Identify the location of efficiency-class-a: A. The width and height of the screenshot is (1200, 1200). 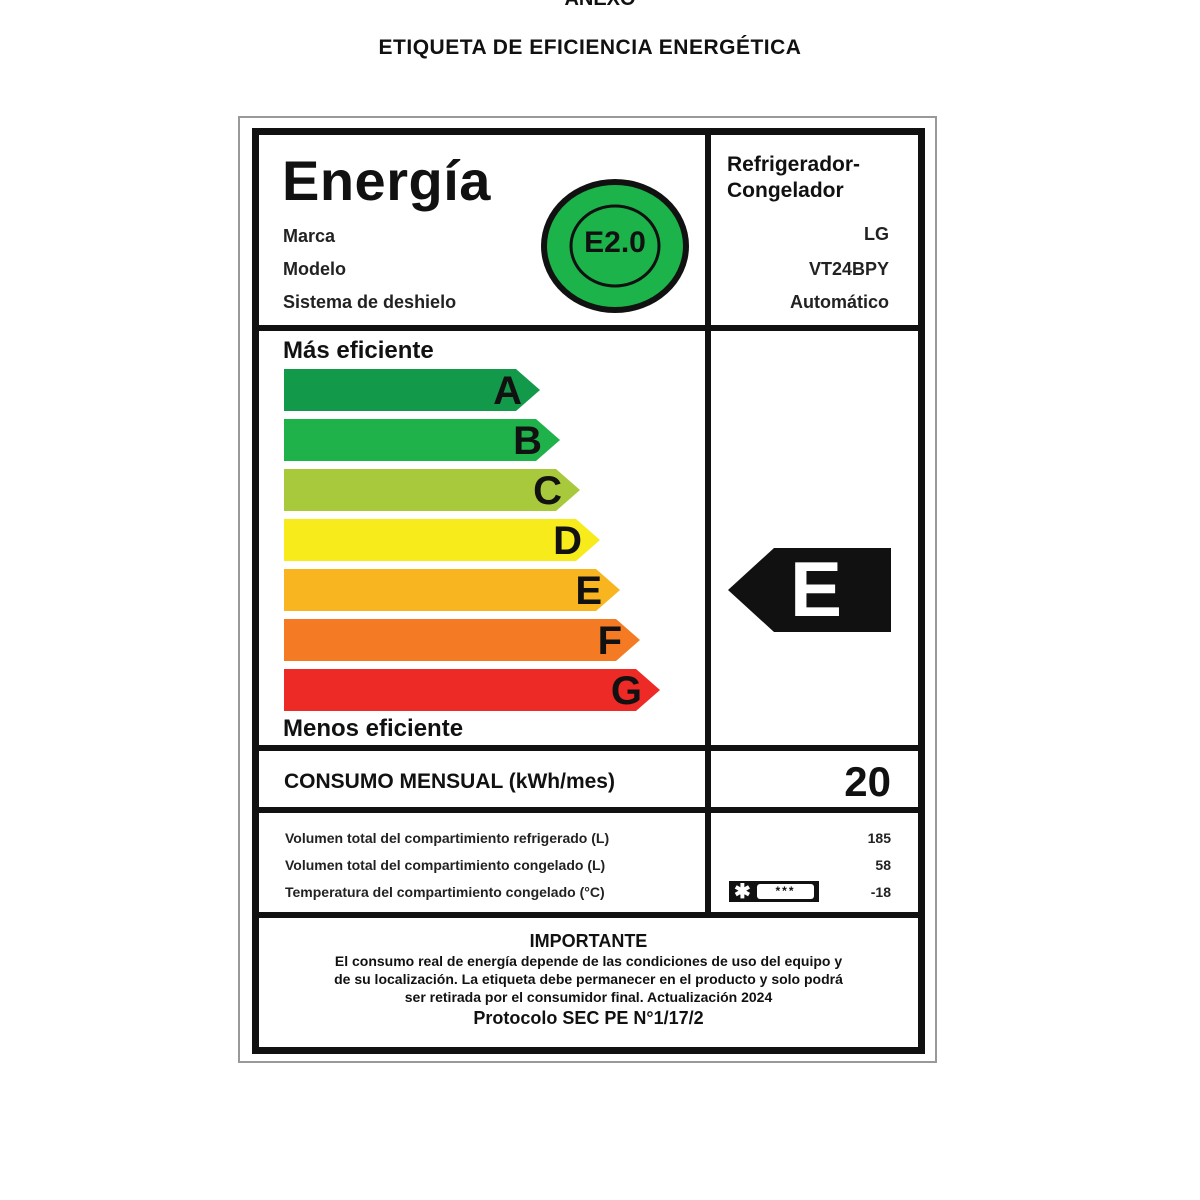
(412, 391).